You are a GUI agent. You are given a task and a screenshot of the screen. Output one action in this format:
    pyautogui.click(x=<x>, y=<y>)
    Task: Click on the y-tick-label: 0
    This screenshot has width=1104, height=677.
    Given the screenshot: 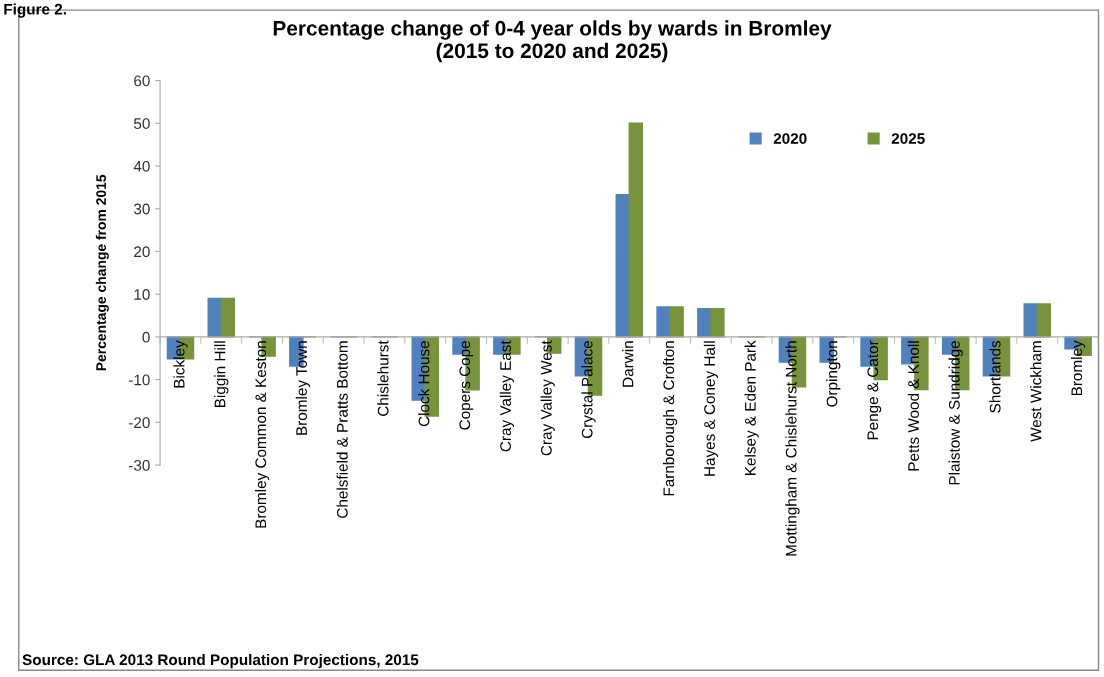 What is the action you would take?
    pyautogui.click(x=146, y=337)
    